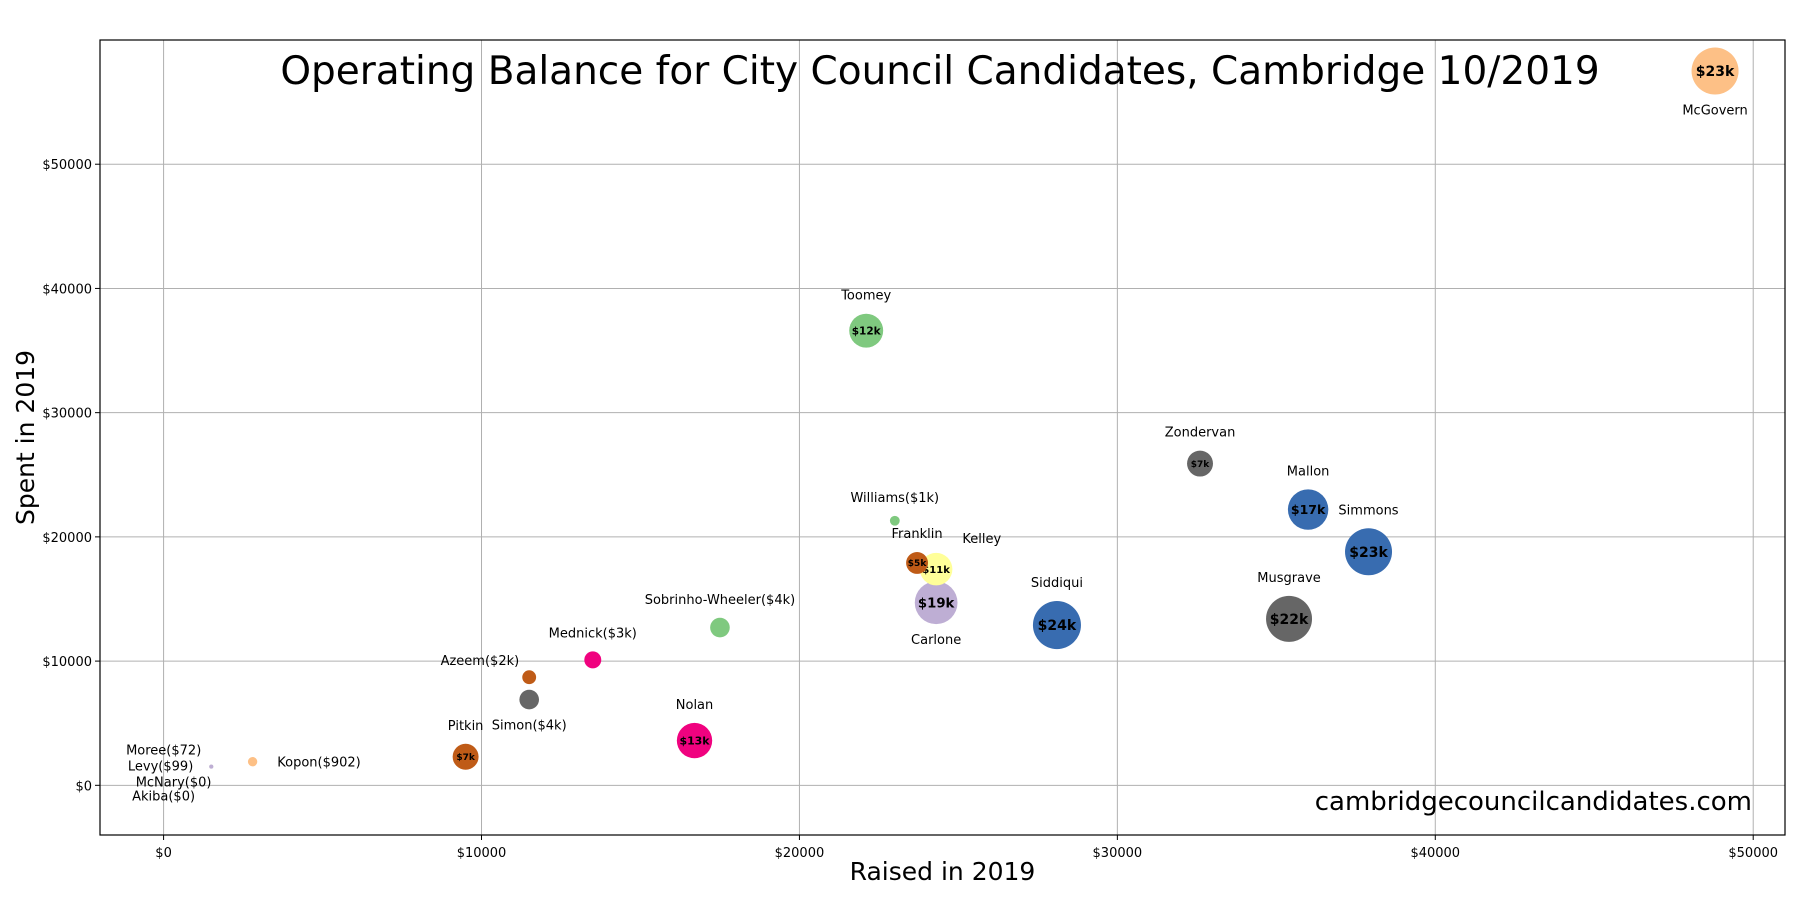 The image size is (1800, 900). I want to click on x-tick-label: $40000, so click(1435, 853).